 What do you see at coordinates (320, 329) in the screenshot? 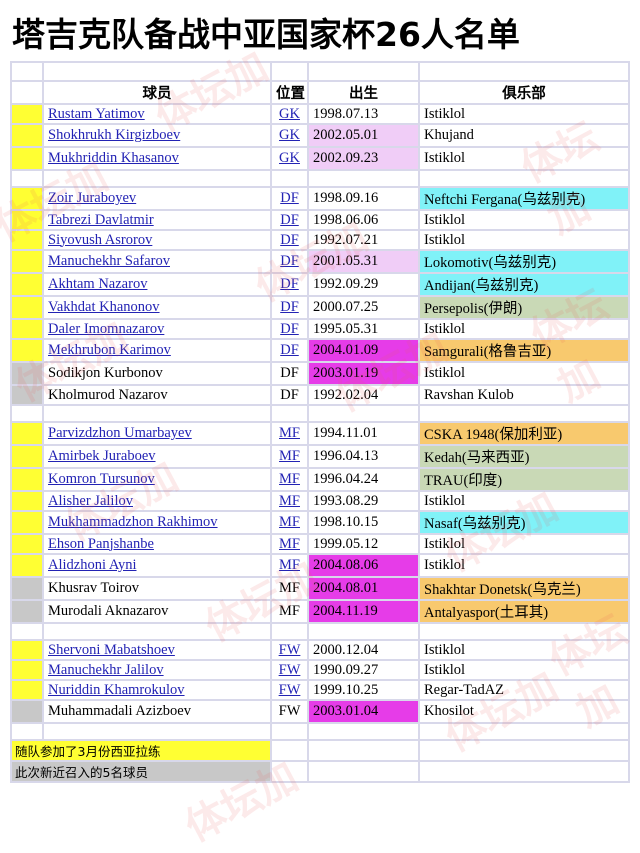
I see `player-row: Daler Imomnazarov DF 1995.05.31 Istiklol` at bounding box center [320, 329].